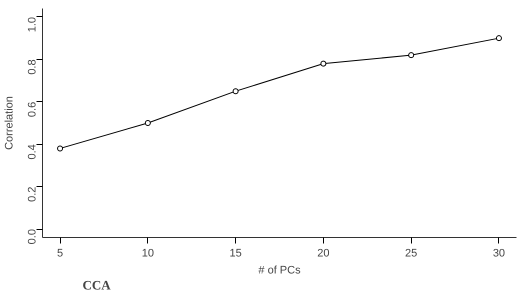 The height and width of the screenshot is (297, 522). What do you see at coordinates (323, 254) in the screenshot?
I see `x-tick-label: 20` at bounding box center [323, 254].